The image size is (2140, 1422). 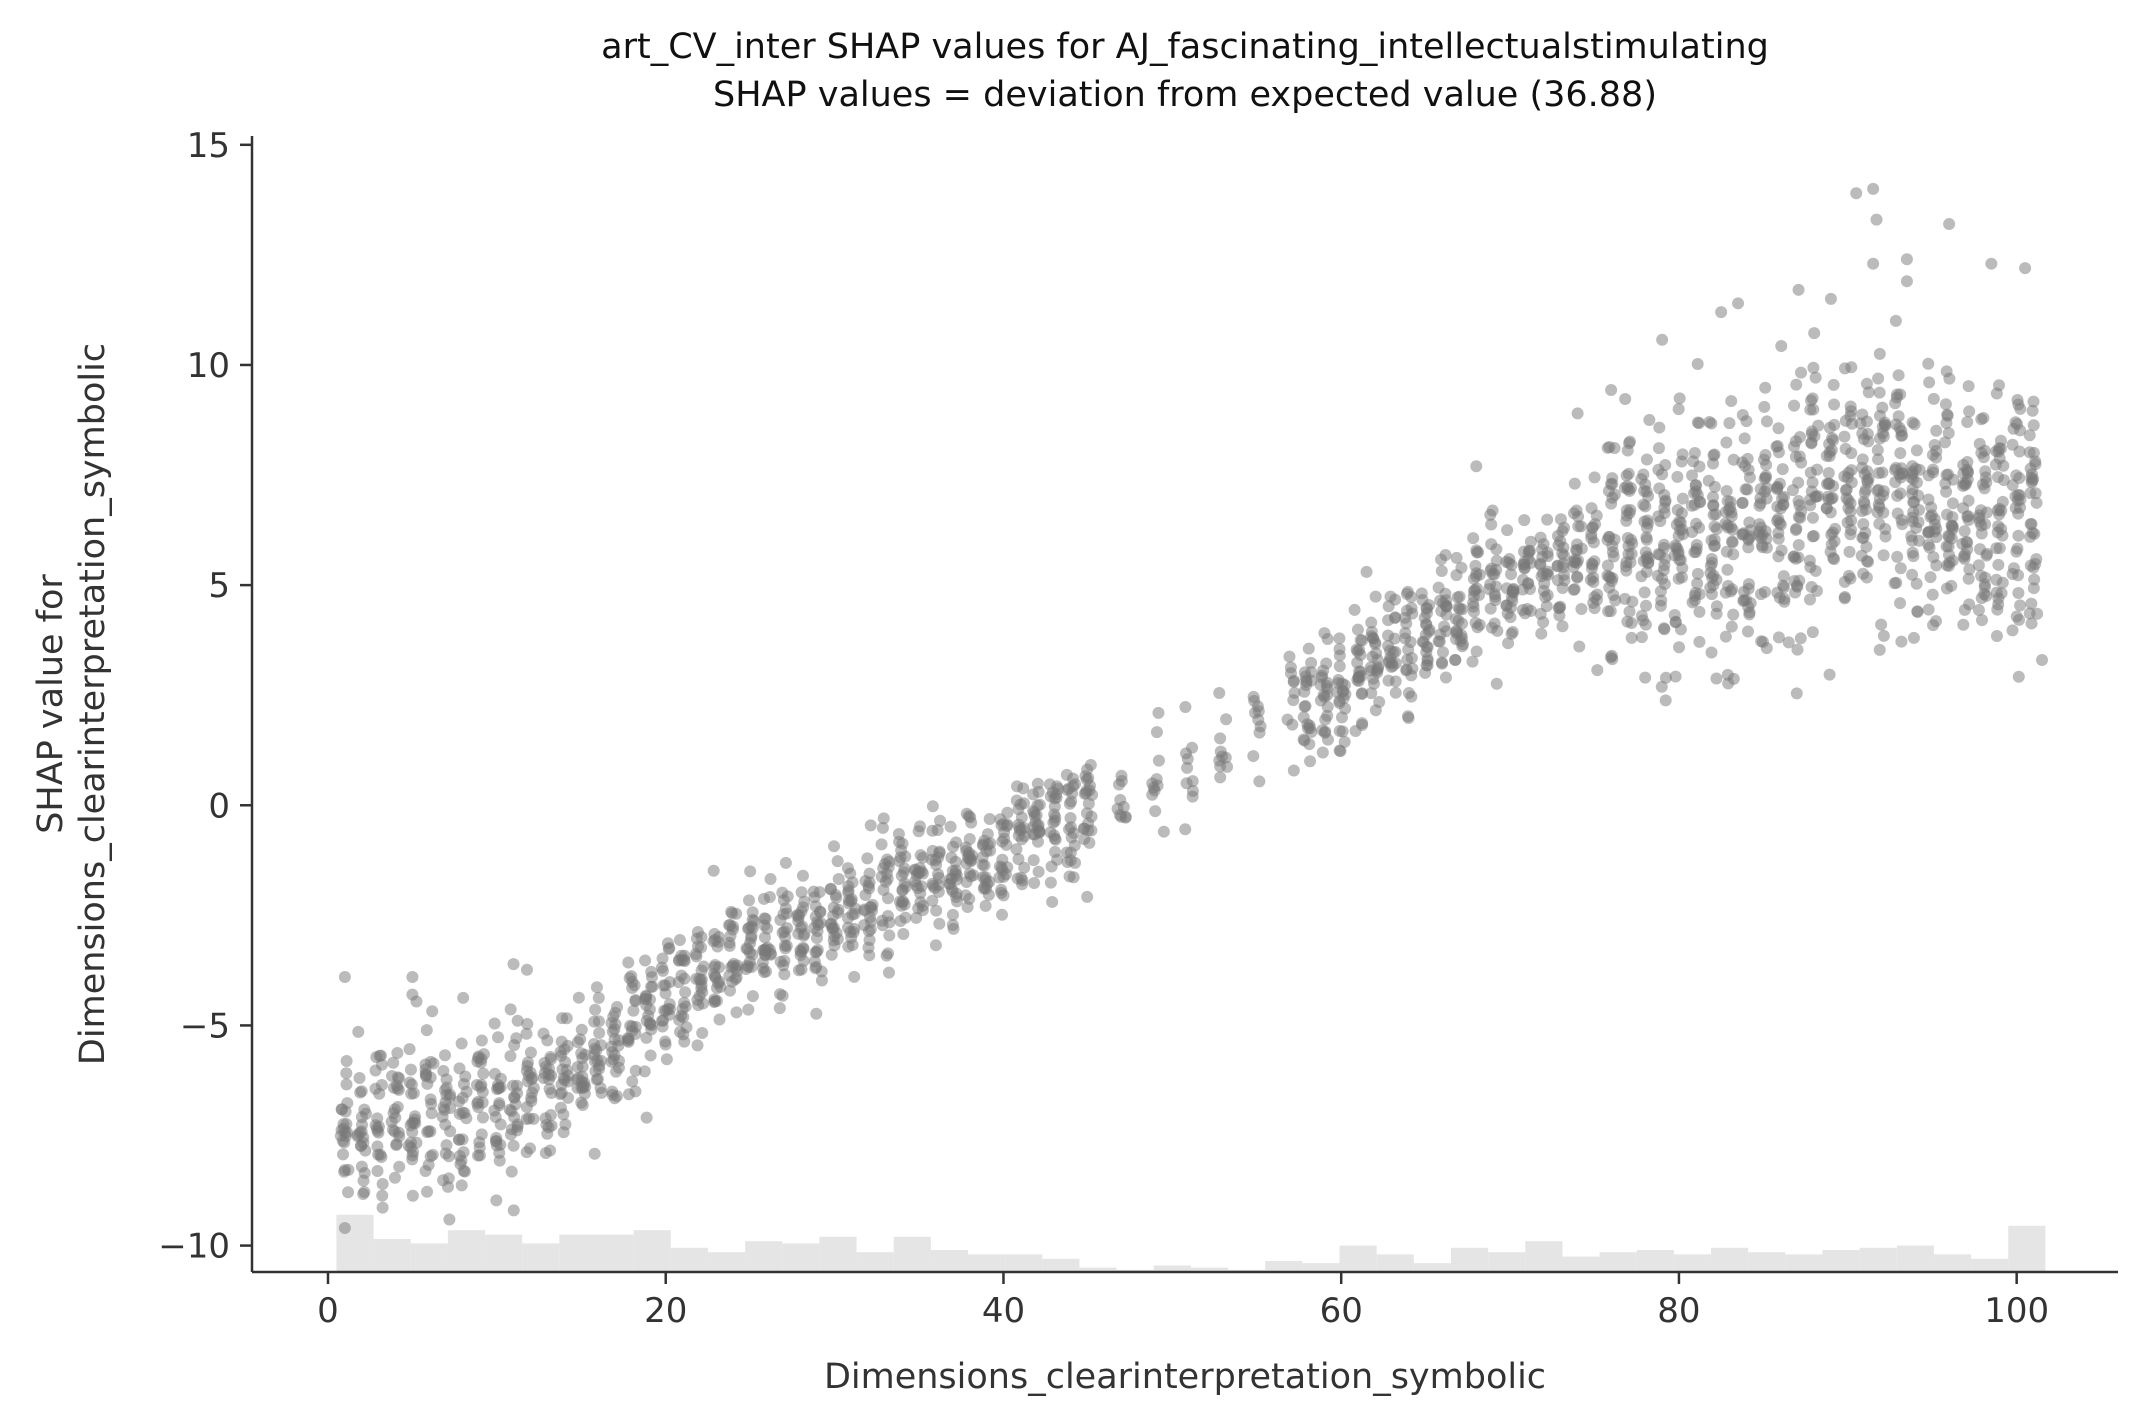 What do you see at coordinates (205, 696) in the screenshot?
I see `y-axis-ticks: −10 −5 0 5 10 15` at bounding box center [205, 696].